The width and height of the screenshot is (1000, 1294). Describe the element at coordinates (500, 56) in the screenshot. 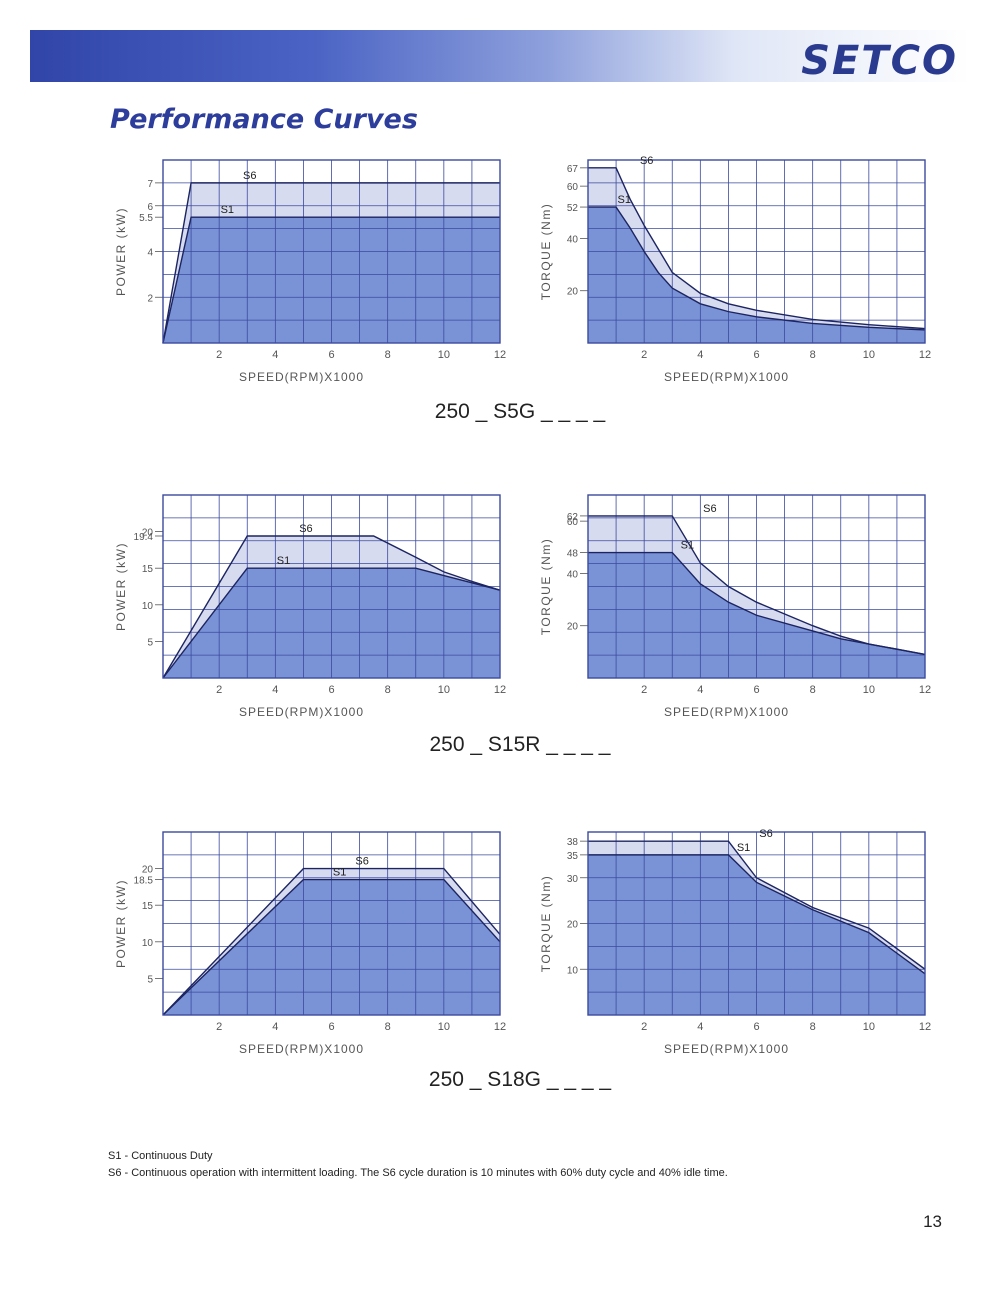

I see `header-banner` at that location.